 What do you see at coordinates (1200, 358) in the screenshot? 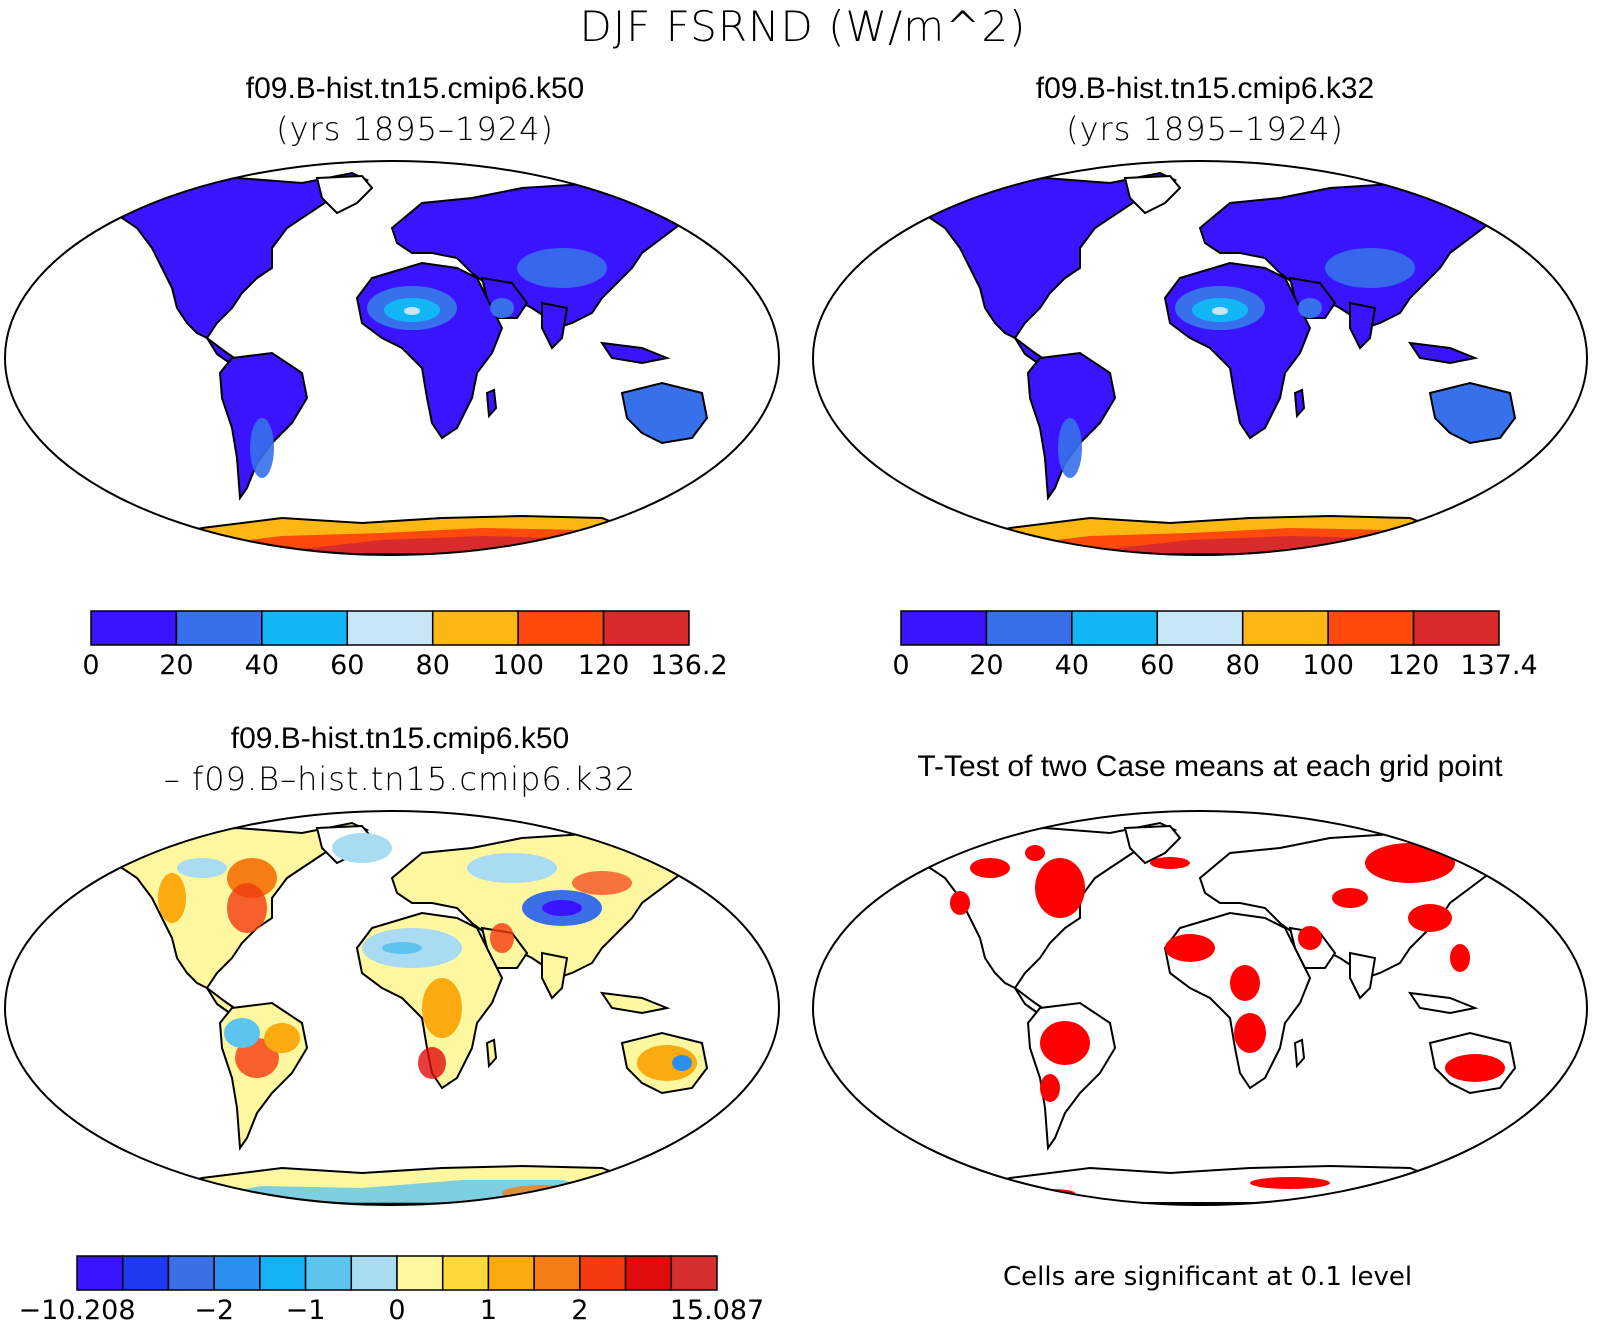
I see `map-k32` at bounding box center [1200, 358].